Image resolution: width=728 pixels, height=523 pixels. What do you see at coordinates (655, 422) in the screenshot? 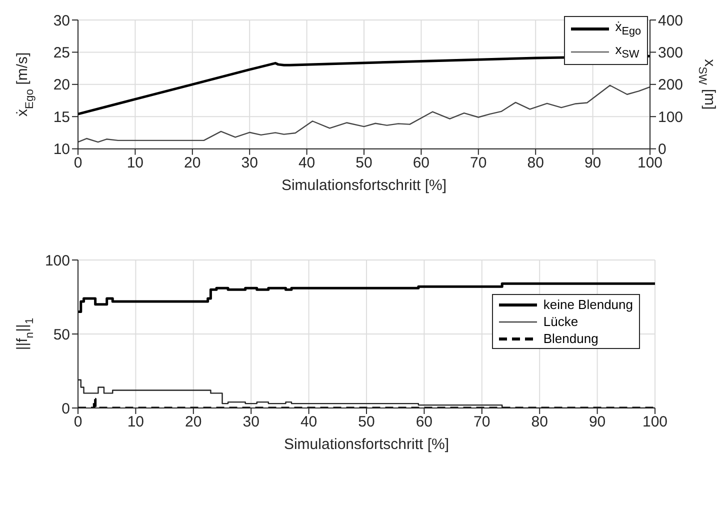
I see `x-tick-label: 100` at bounding box center [655, 422].